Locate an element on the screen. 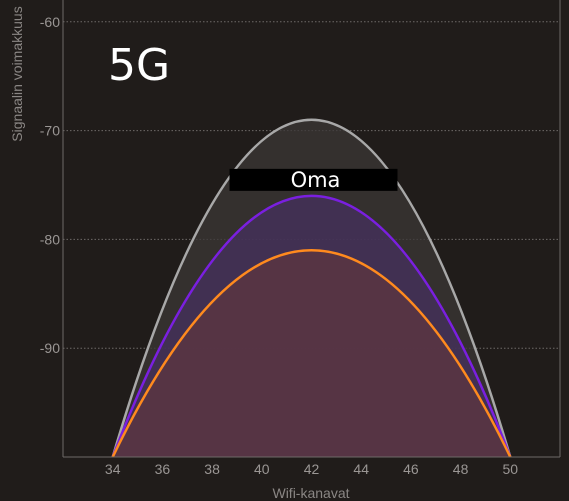 The image size is (569, 501). y-tick-label: -60 is located at coordinates (50, 22).